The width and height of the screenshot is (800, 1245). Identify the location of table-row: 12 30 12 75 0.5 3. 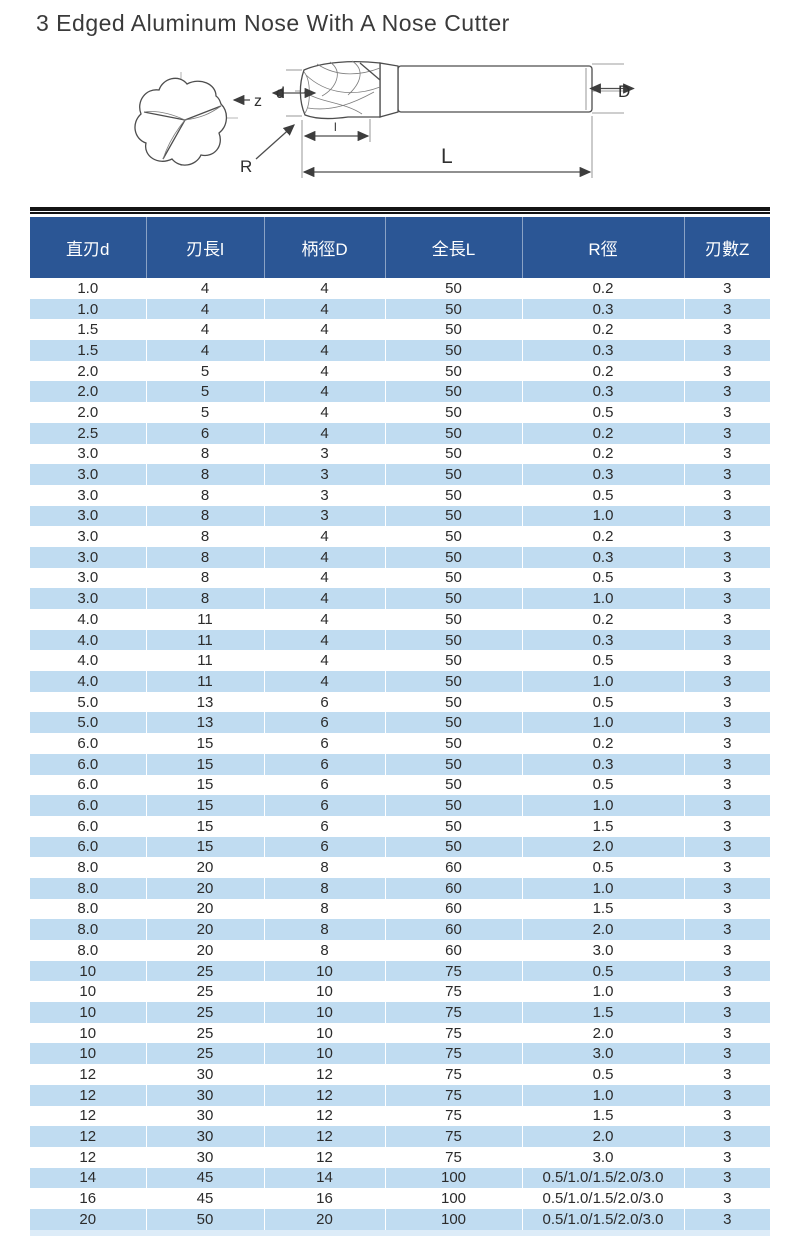
(400, 1074).